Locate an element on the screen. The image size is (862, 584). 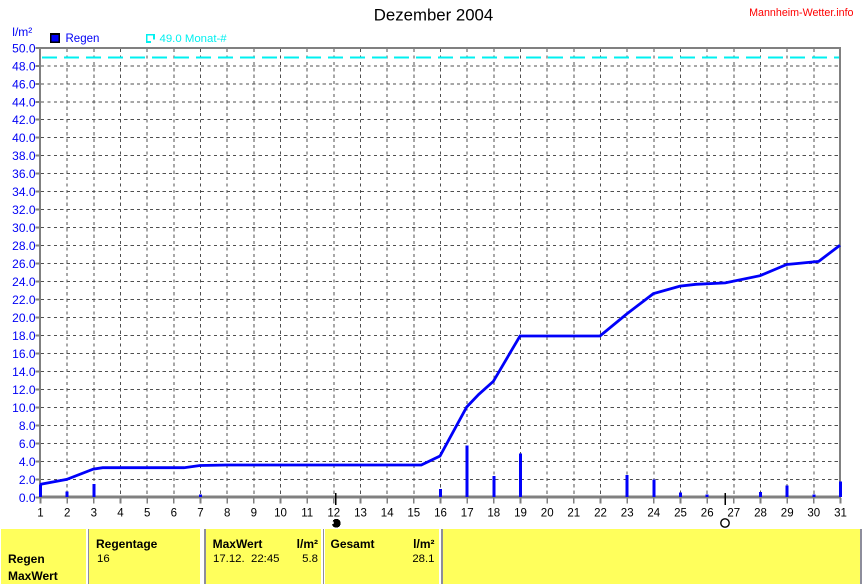
svg-text: 25 is located at coordinates (680, 514).